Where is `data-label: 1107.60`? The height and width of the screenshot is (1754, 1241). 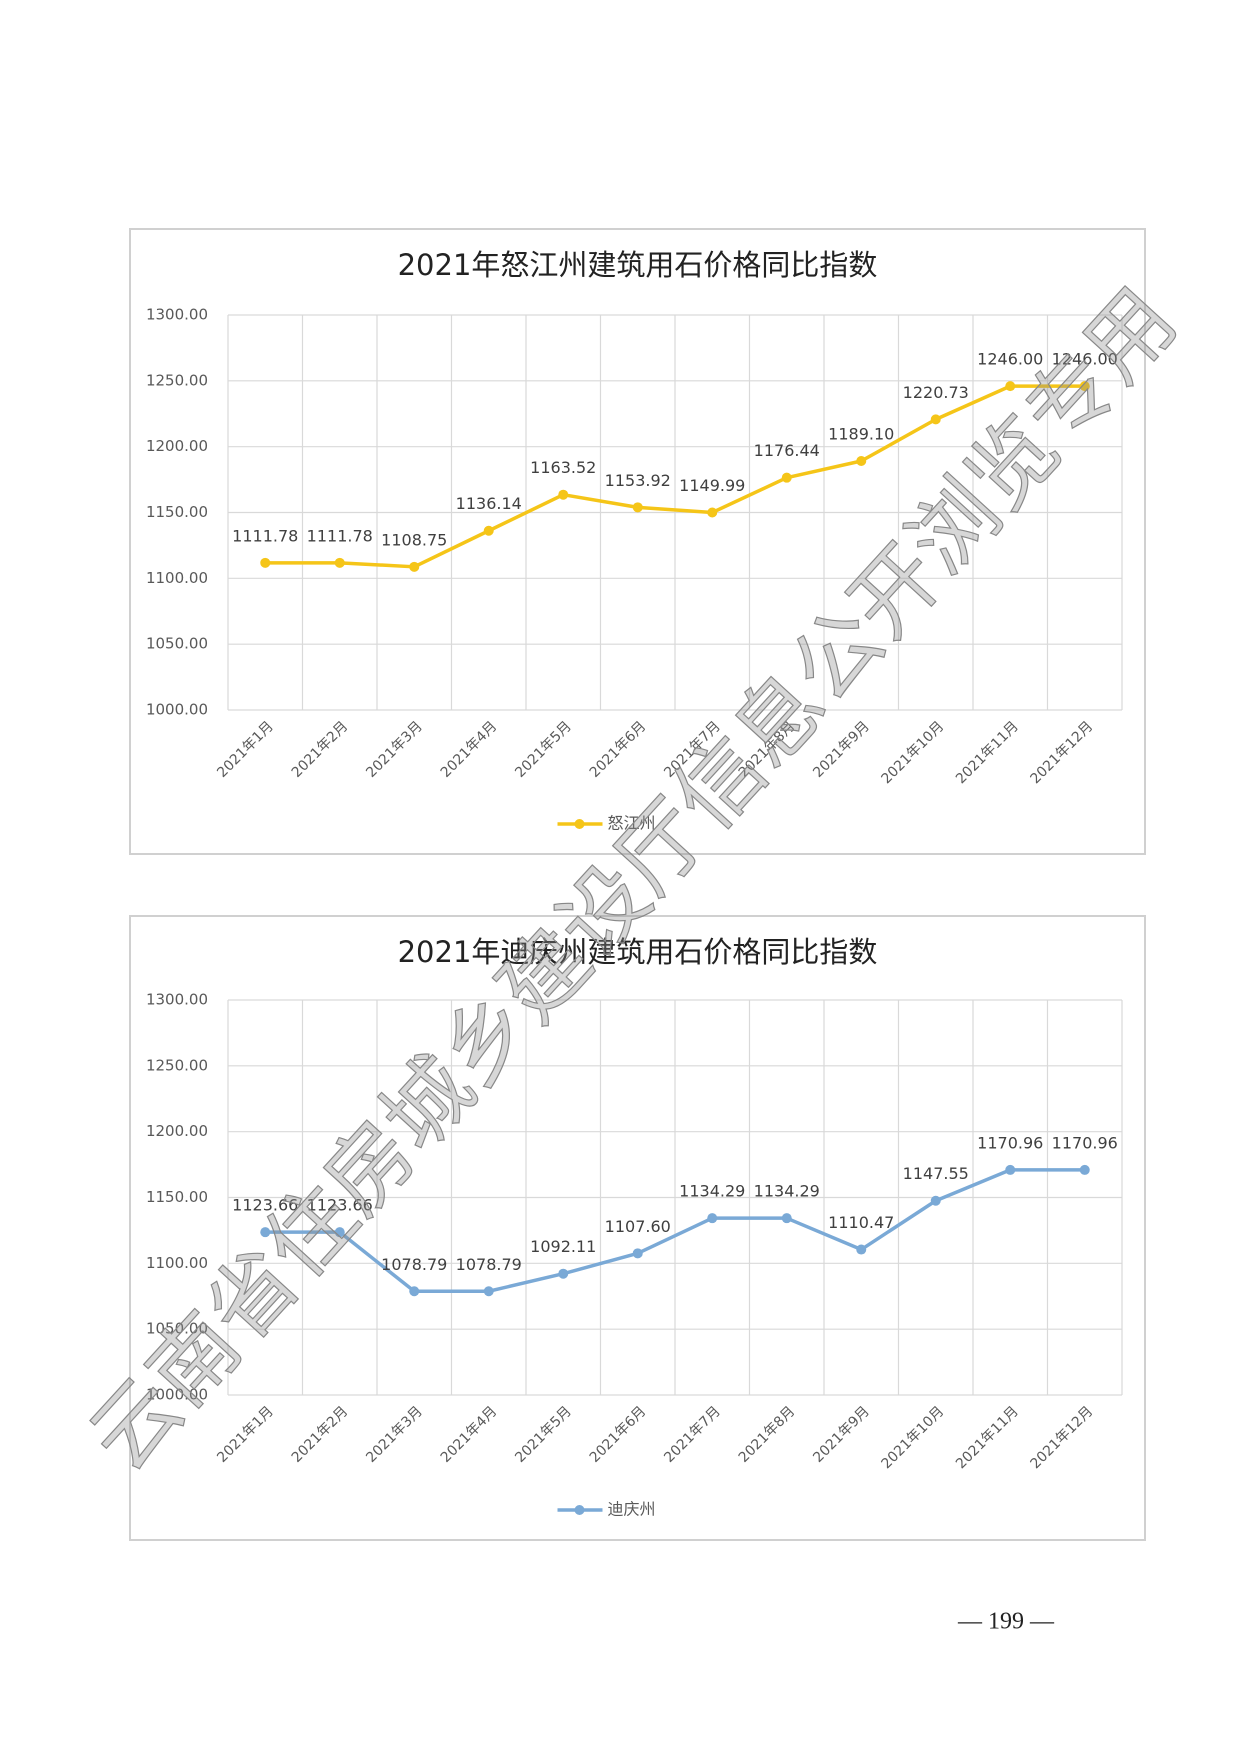
data-label: 1107.60 is located at coordinates (638, 1226).